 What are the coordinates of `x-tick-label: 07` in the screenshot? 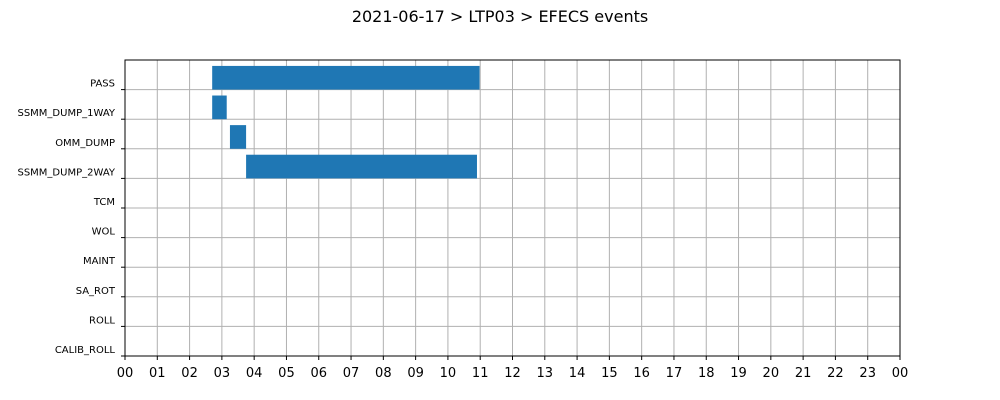 It's located at (351, 373).